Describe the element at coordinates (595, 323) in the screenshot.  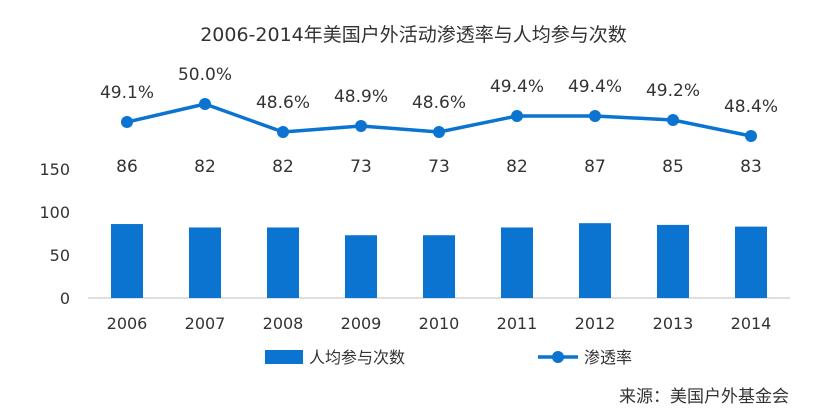
I see `x-tick-label: 2012` at that location.